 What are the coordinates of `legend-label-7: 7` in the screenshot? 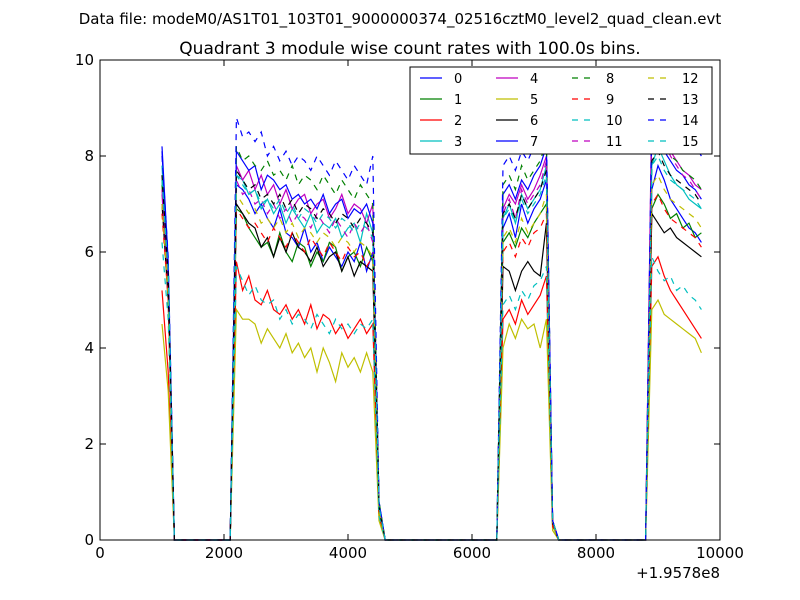 It's located at (534, 142).